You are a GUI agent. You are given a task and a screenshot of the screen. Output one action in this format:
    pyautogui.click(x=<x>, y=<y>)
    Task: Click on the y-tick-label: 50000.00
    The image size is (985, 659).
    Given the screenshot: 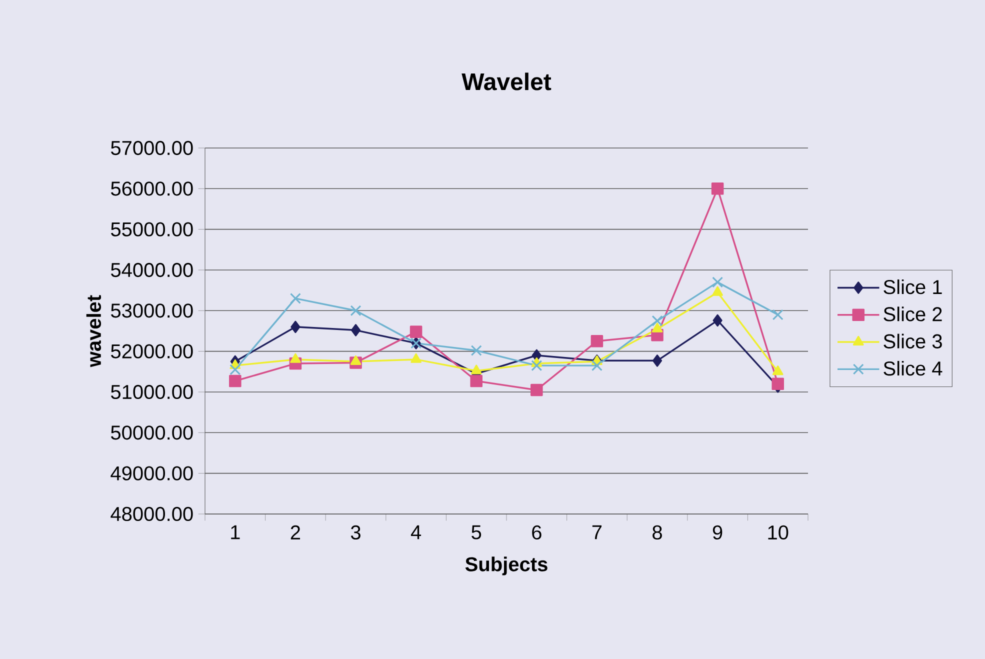 What is the action you would take?
    pyautogui.click(x=152, y=433)
    